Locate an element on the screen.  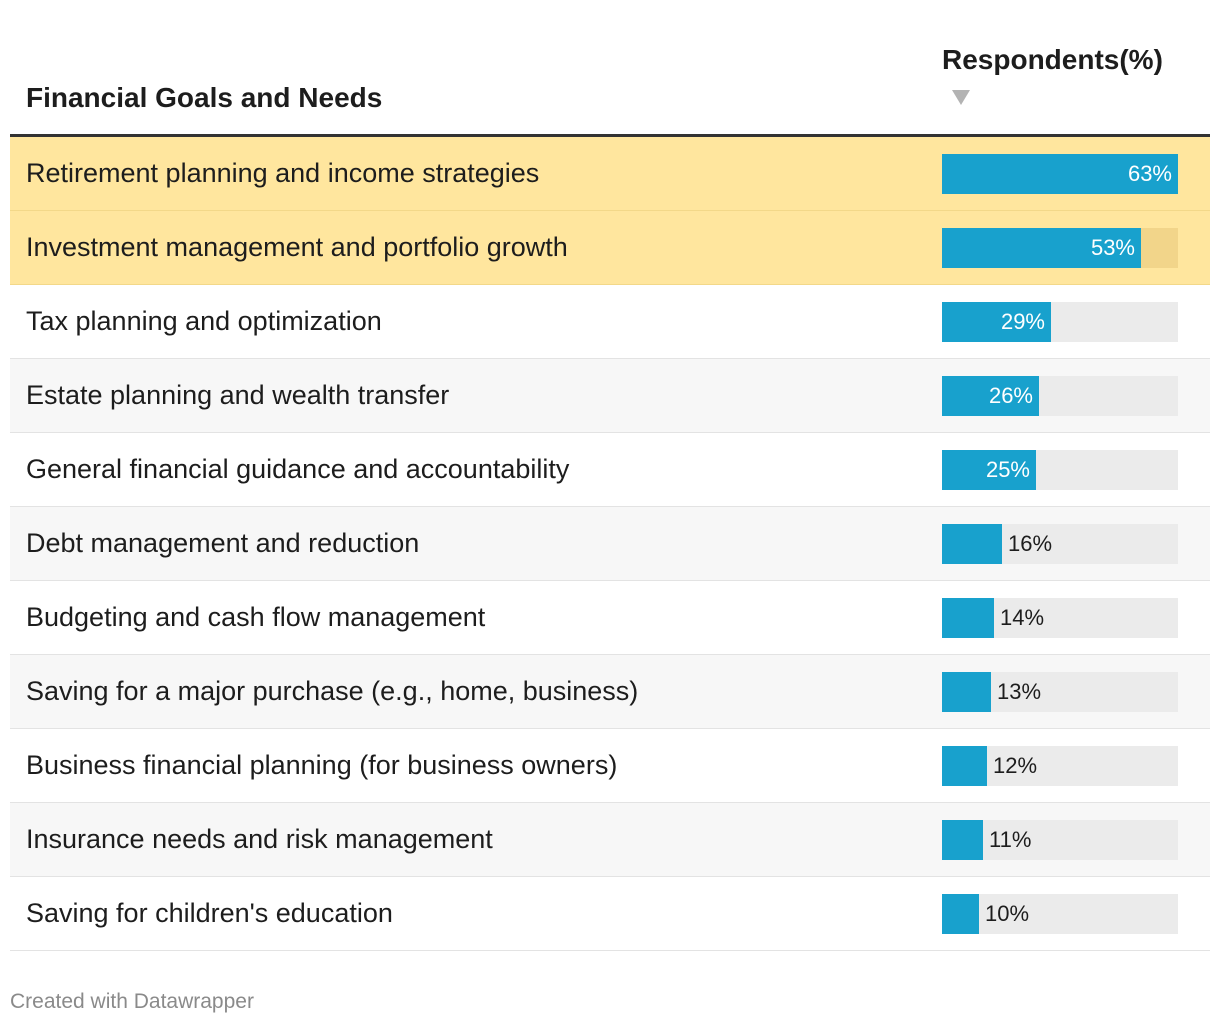
table-row: Estate planning and wealth transfer 26% is located at coordinates (610, 396).